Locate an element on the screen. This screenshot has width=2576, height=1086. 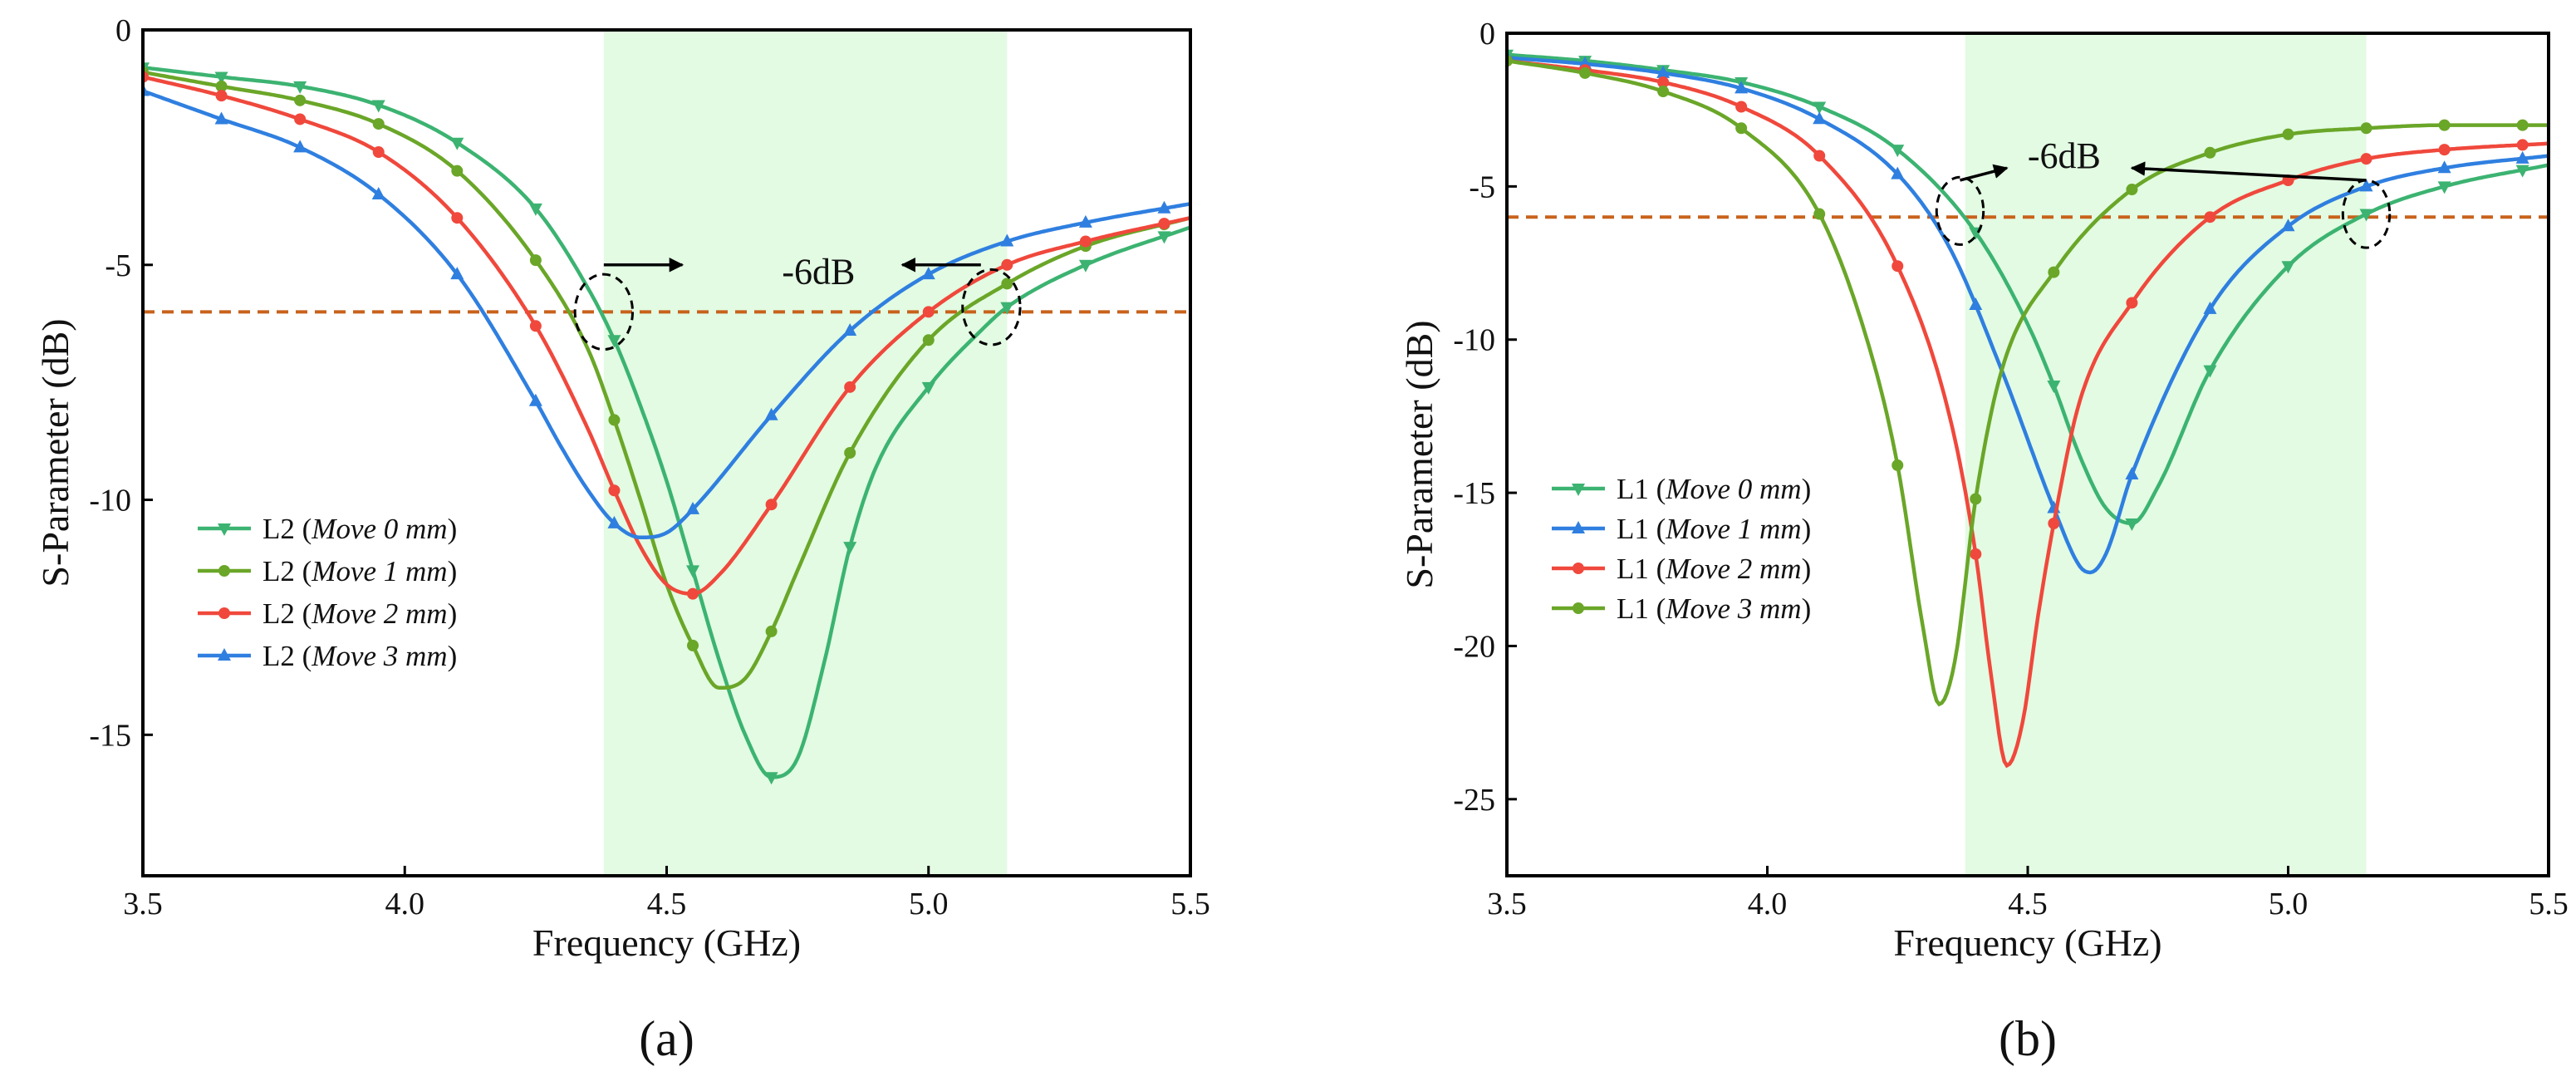
legend-label: L1 (Move 3 mm) is located at coordinates (1714, 608).